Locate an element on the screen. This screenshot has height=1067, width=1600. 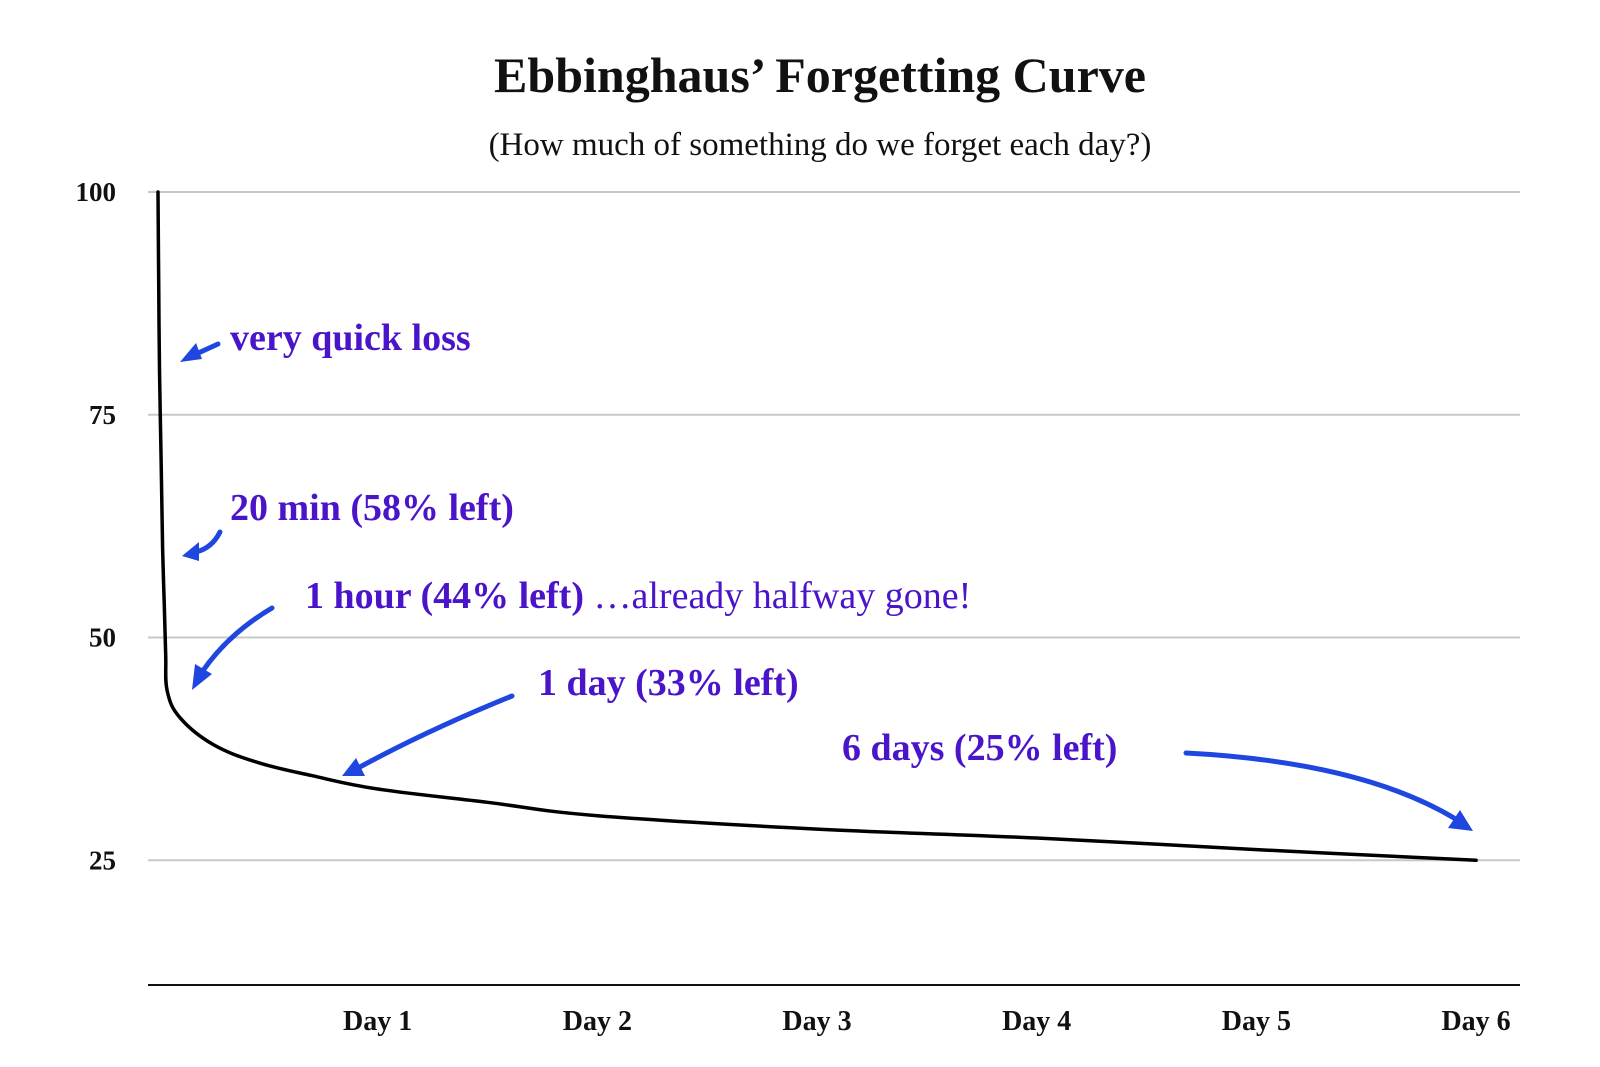
x-axis-ticks: Day 1 Day 2 Day 3 Day 4 Day 5 Day 6 is located at coordinates (927, 1021).